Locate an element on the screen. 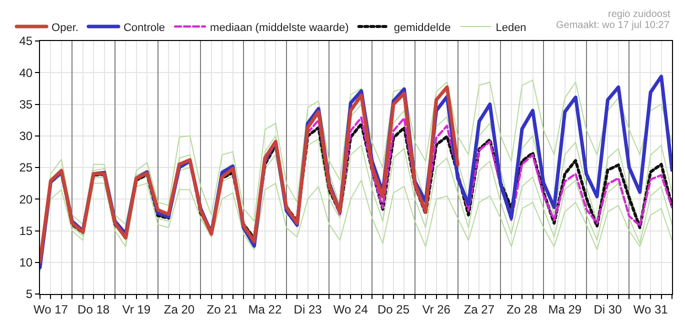 The height and width of the screenshot is (328, 685). x-tick-label: Za 20 is located at coordinates (179, 309).